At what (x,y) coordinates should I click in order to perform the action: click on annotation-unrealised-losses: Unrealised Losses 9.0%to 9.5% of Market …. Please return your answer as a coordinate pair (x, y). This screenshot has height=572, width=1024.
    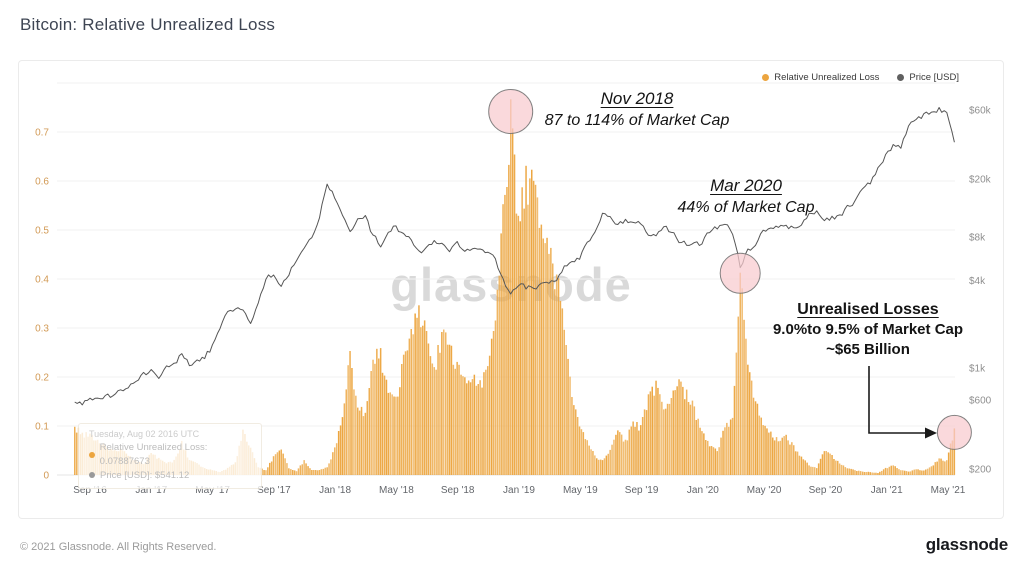
    Looking at the image, I should click on (868, 329).